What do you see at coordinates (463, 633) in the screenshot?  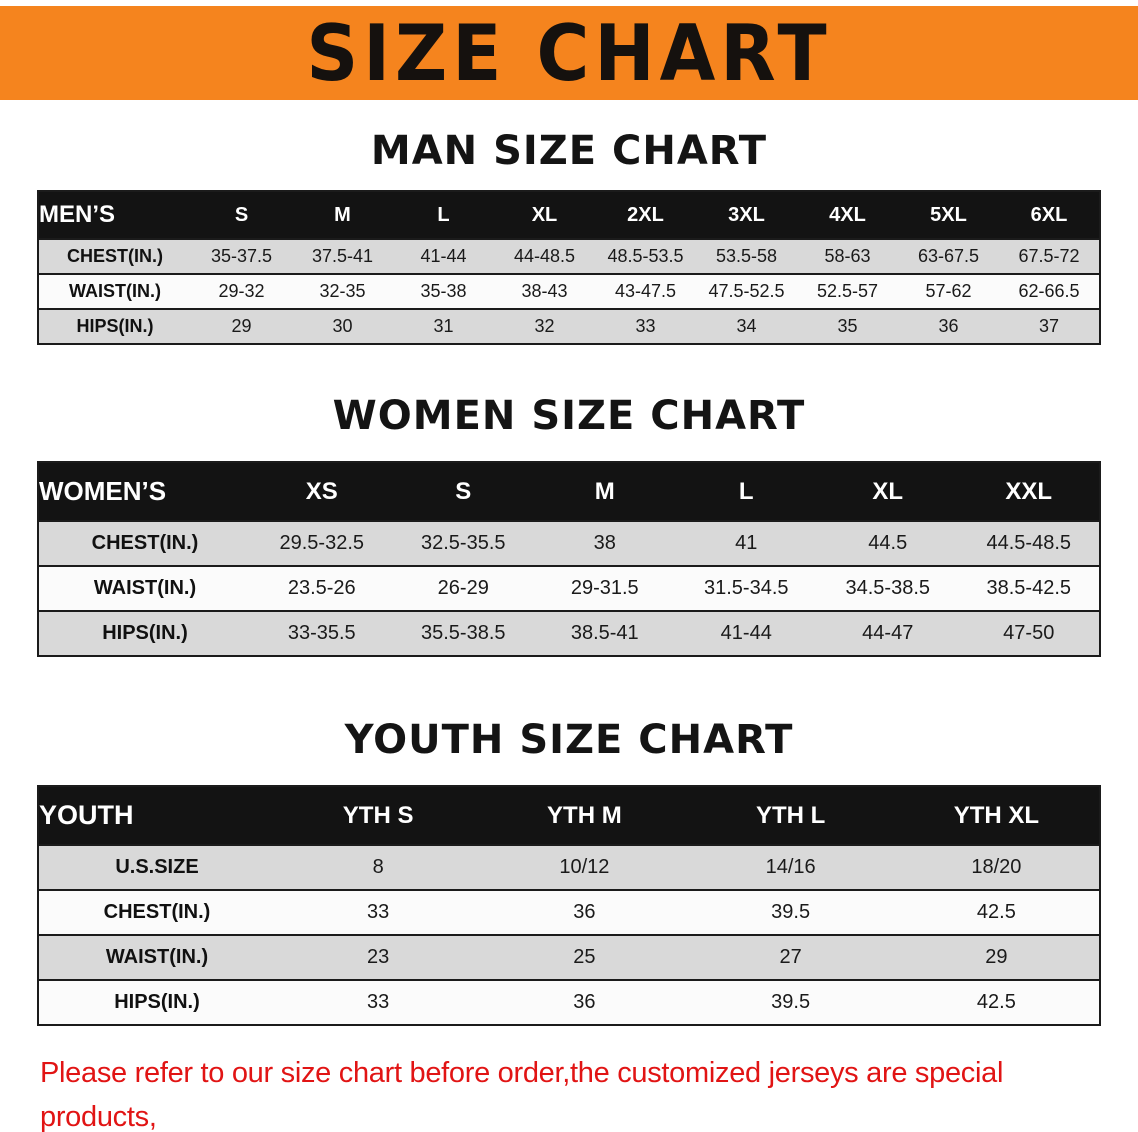 I see `size-cell: 35.5-38.5` at bounding box center [463, 633].